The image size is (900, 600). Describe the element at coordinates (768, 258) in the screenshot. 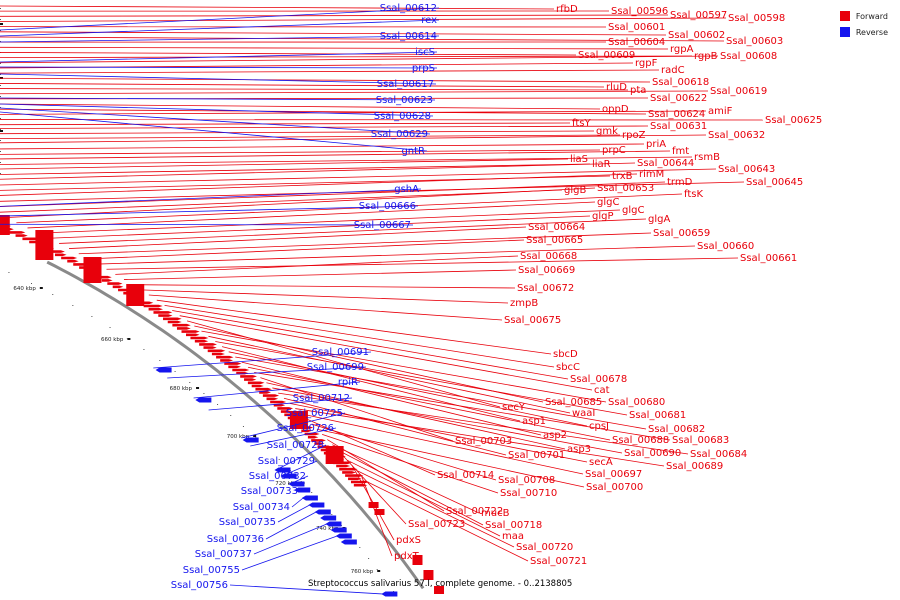

I see `forward-gene-label: Ssal_00661` at that location.